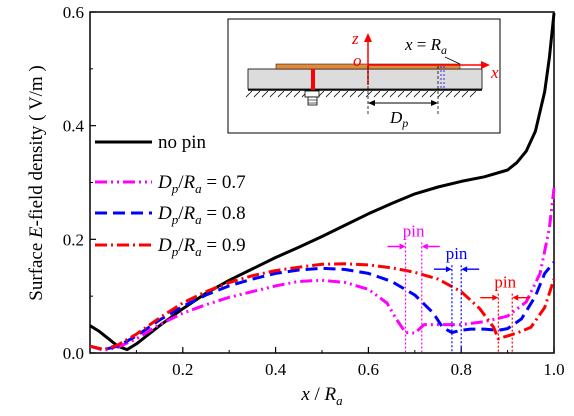 The image size is (574, 416). Describe the element at coordinates (276, 369) in the screenshot. I see `x-tick-label: 0.4` at that location.